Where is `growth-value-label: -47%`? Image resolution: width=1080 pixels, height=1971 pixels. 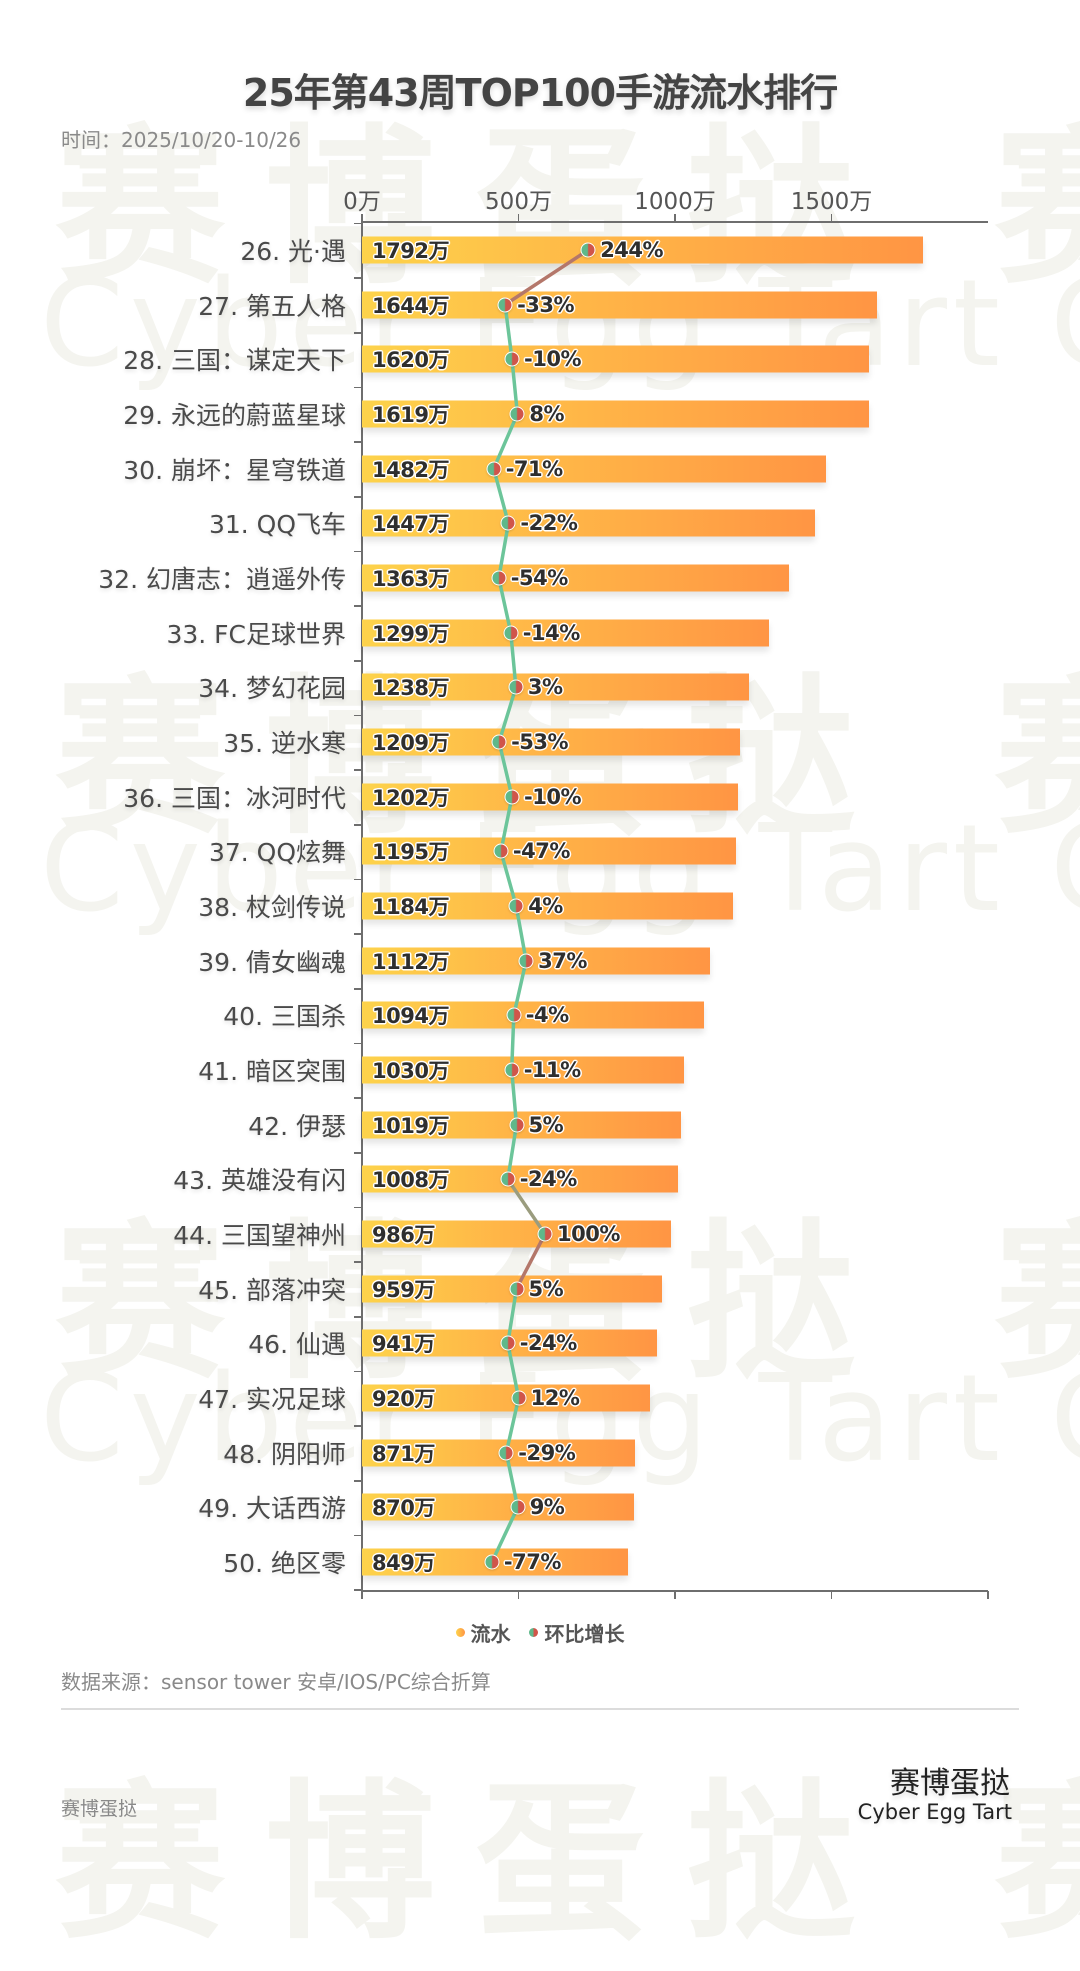 growth-value-label: -47% is located at coordinates (541, 851).